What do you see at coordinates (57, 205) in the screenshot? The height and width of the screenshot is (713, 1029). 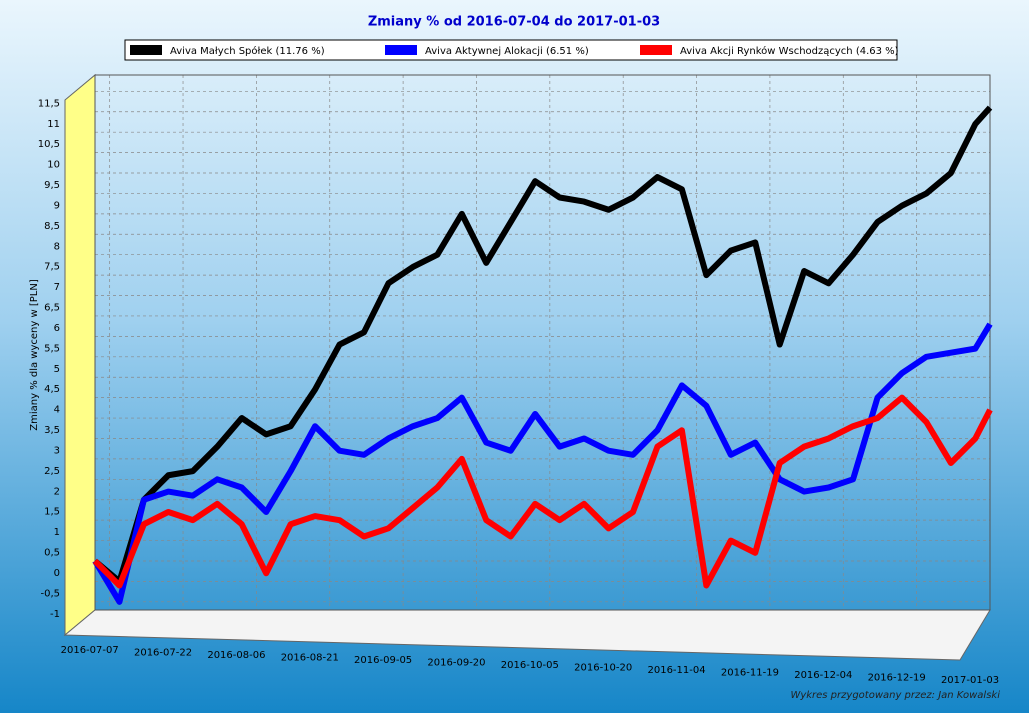 I see `y-tick-label: 9` at bounding box center [57, 205].